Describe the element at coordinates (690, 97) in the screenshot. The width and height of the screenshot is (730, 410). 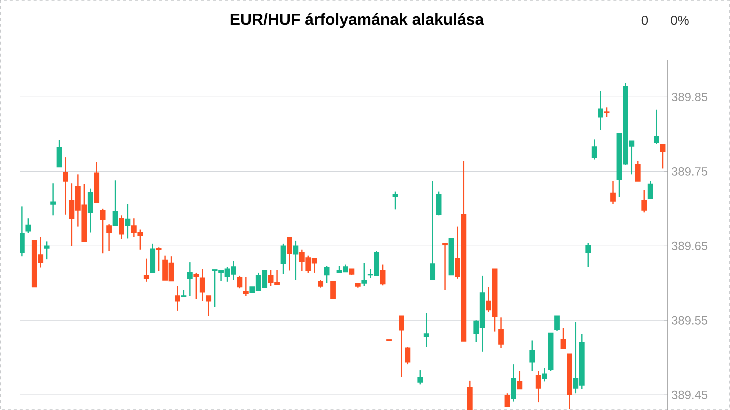
I see `y-tick-label: 389.85` at that location.